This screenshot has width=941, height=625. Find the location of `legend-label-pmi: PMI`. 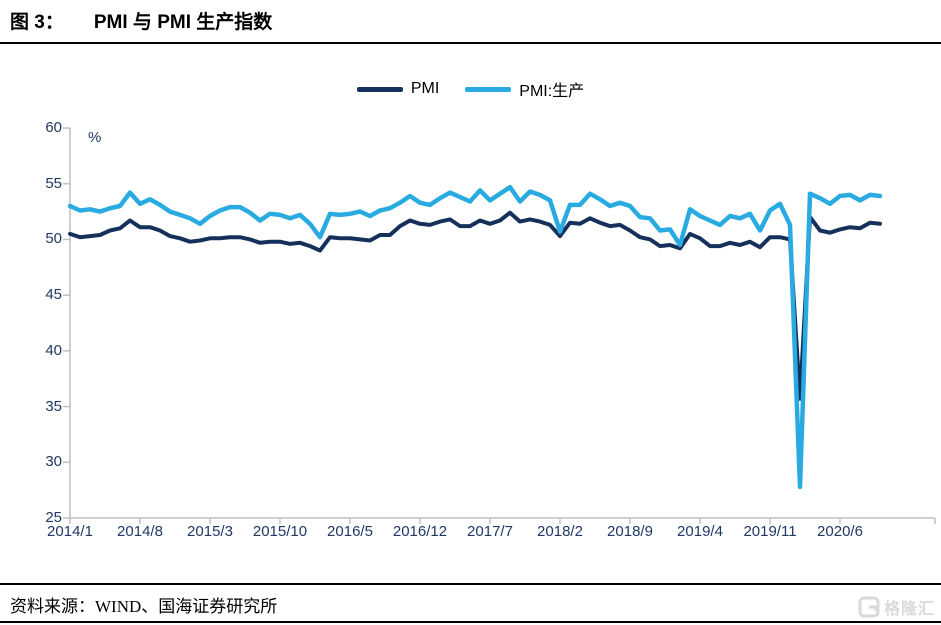

legend-label-pmi: PMI is located at coordinates (425, 88).